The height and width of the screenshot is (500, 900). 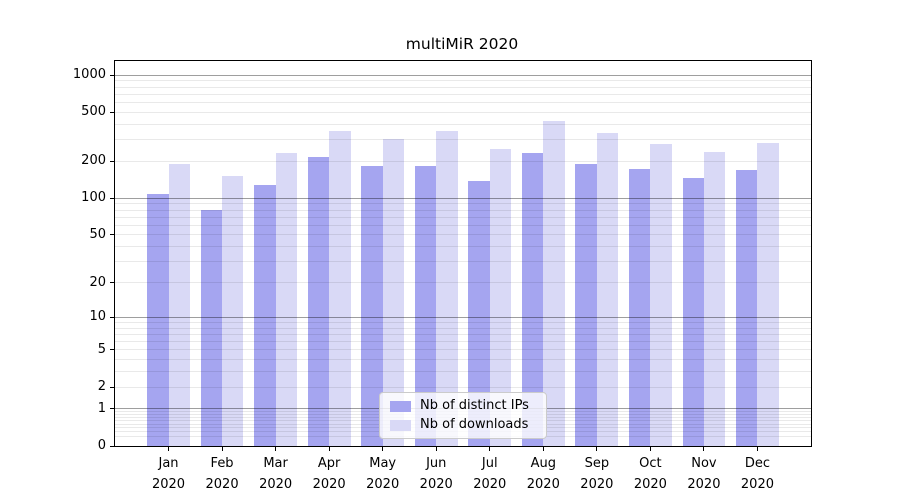 I want to click on bar-downloads-may, so click(x=393, y=292).